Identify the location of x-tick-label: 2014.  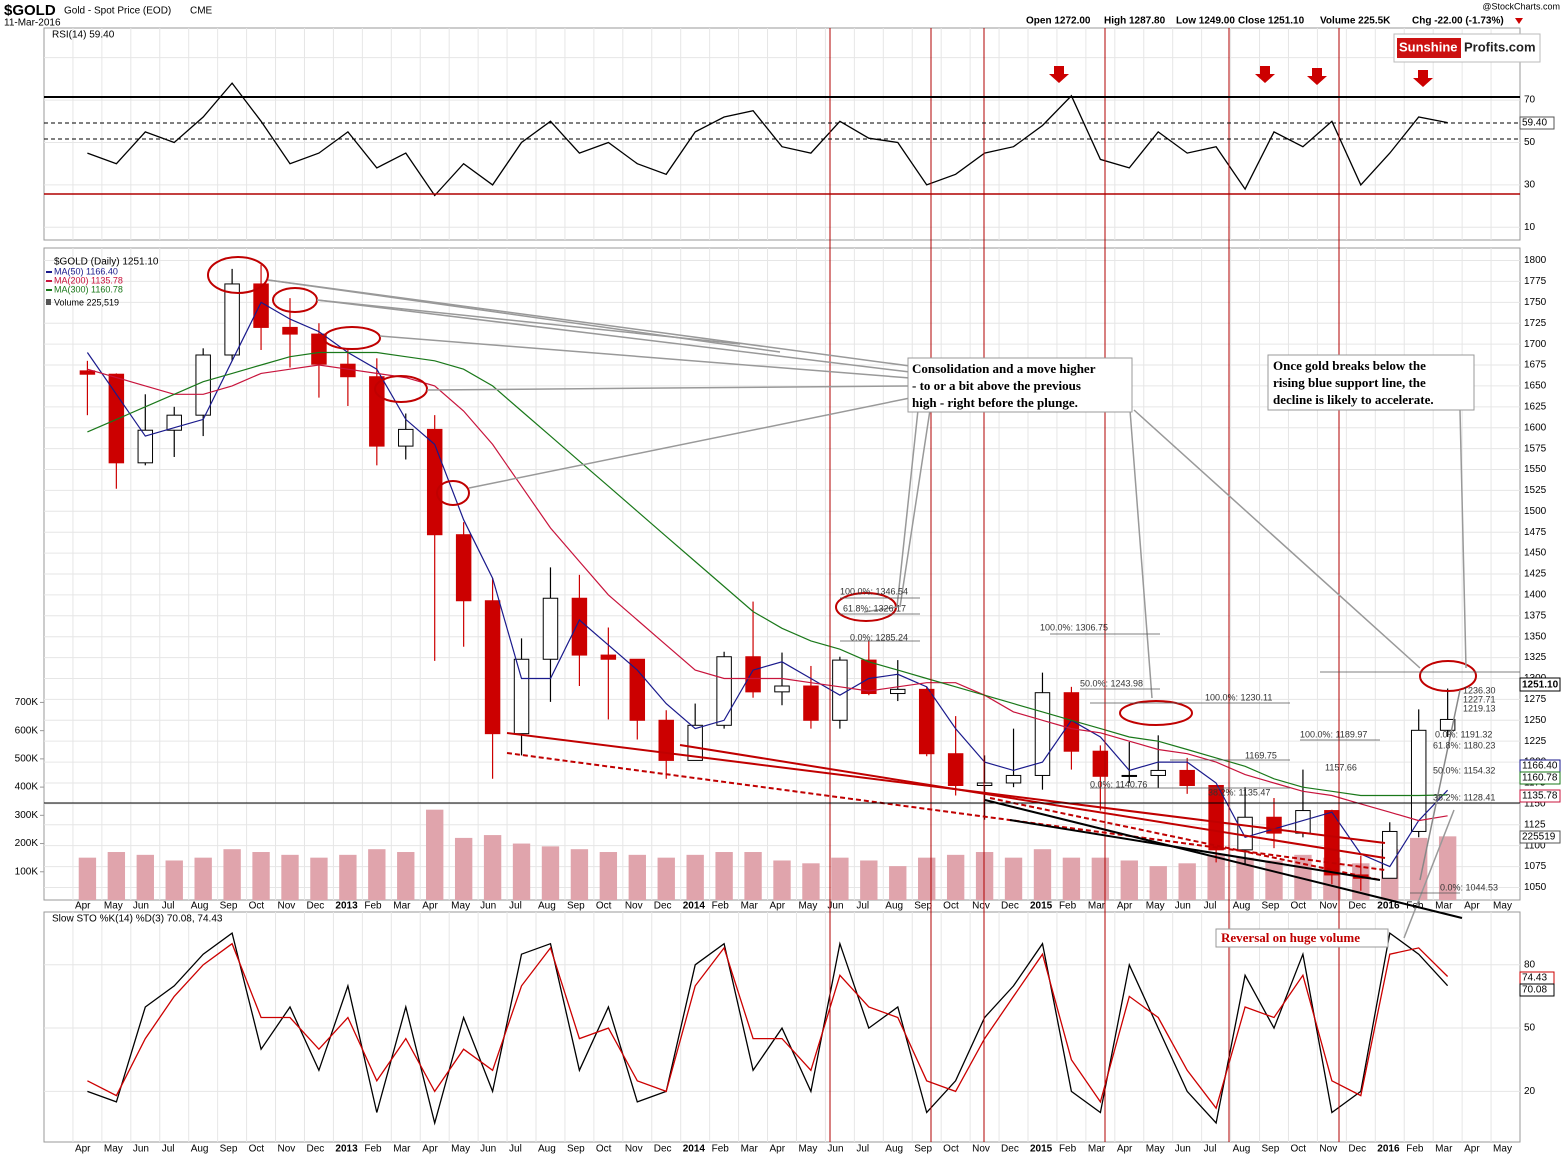
(694, 906).